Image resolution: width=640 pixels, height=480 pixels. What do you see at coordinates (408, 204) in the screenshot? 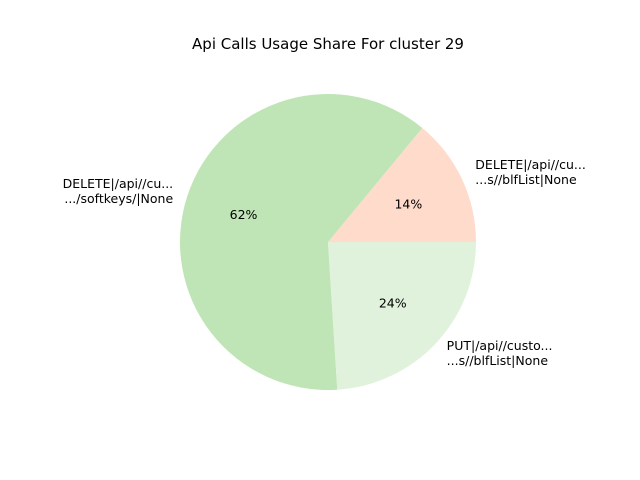
I see `pie-slice-pct-0: 14%` at bounding box center [408, 204].